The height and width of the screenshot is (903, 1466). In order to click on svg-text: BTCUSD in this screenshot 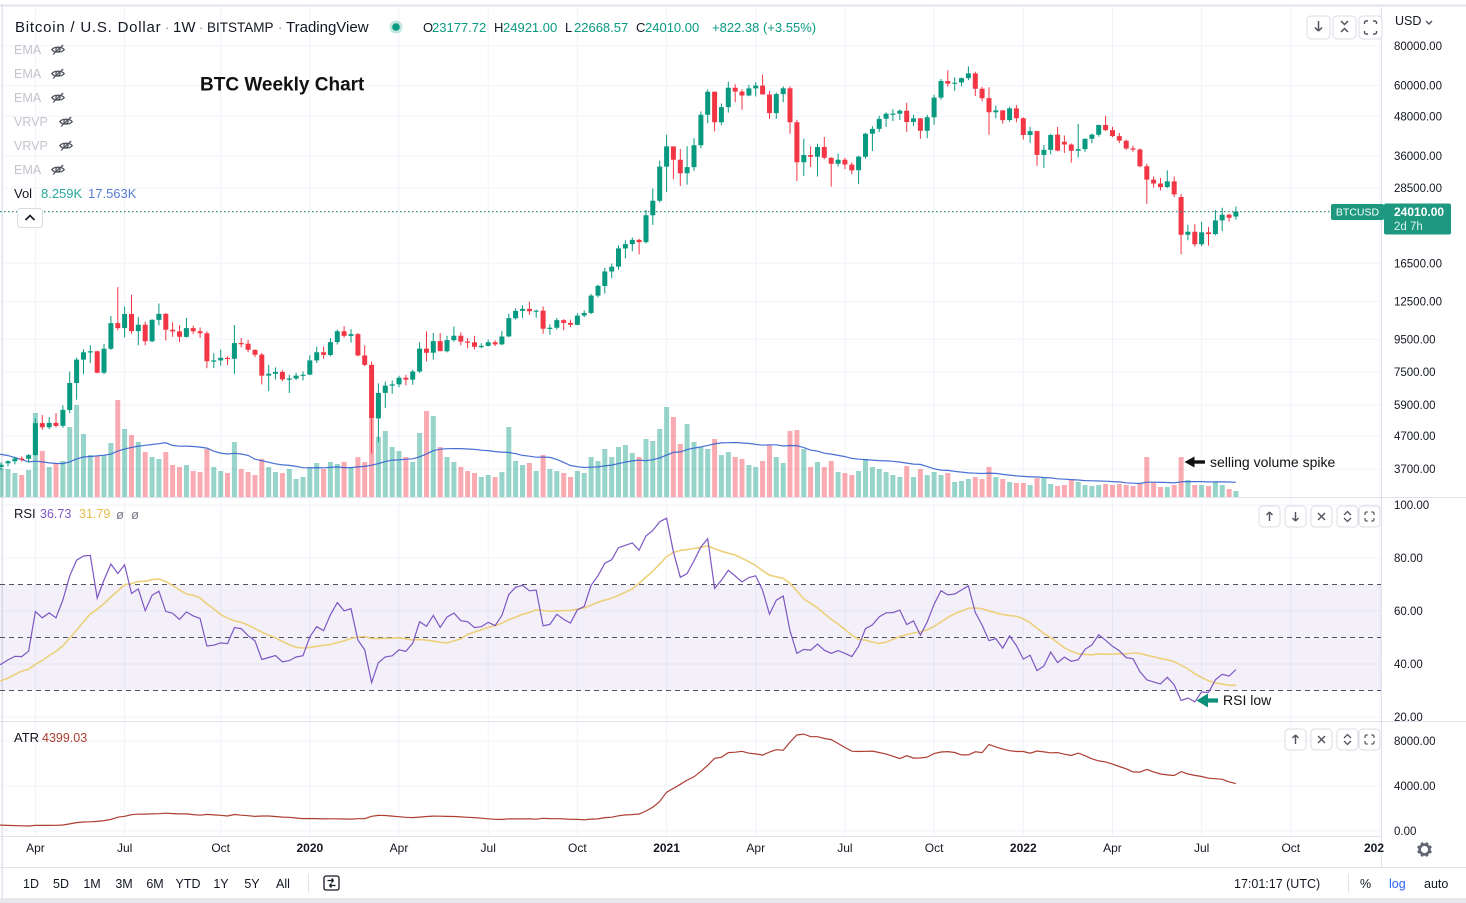, I will do `click(1358, 213)`.